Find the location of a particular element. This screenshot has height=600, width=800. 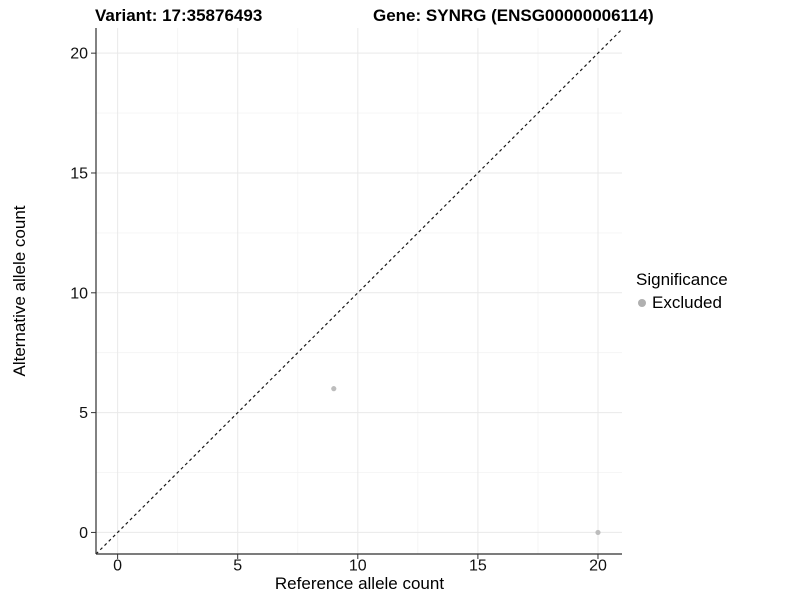

plot-title-variant: Variant: 17:35876493 is located at coordinates (179, 15).